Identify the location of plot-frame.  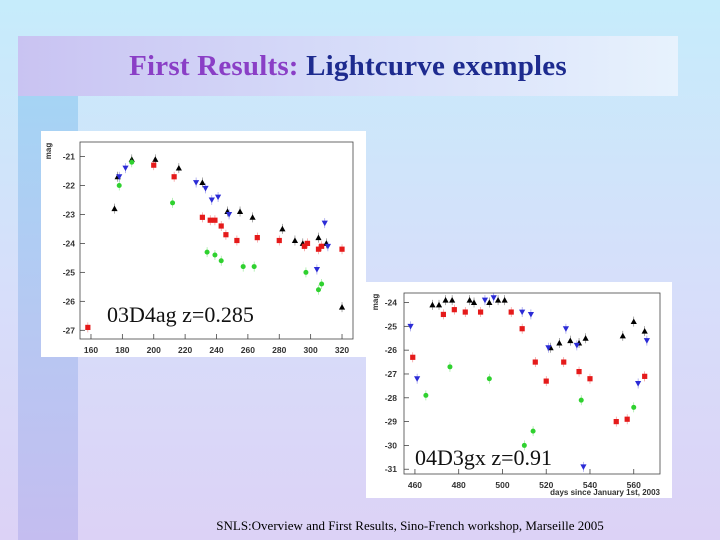
(532, 383).